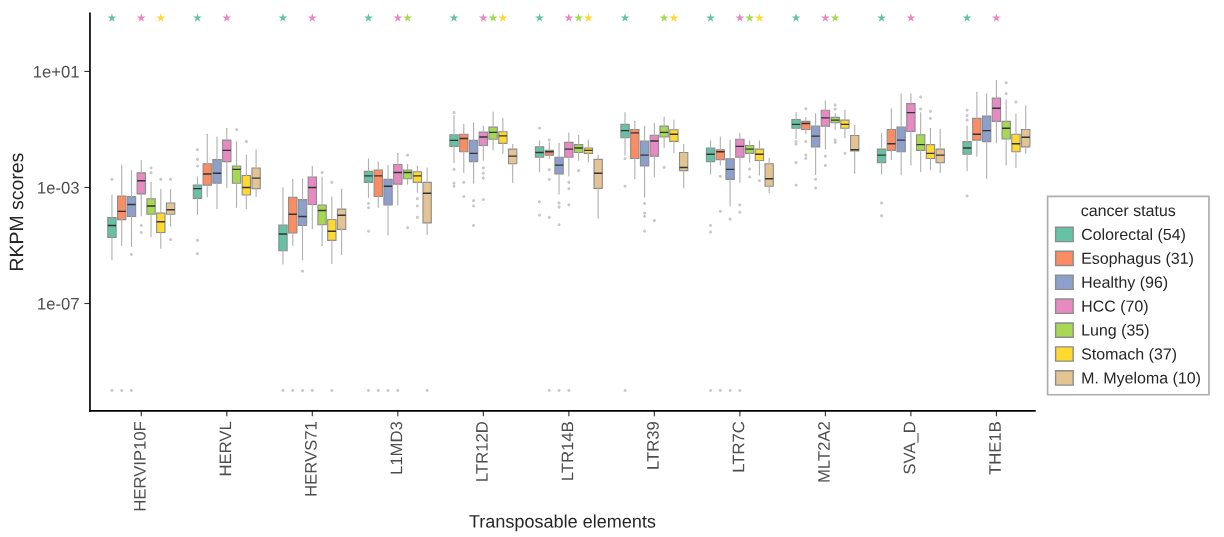  What do you see at coordinates (1133, 236) in the screenshot?
I see `legend-label: Colorectal (54)` at bounding box center [1133, 236].